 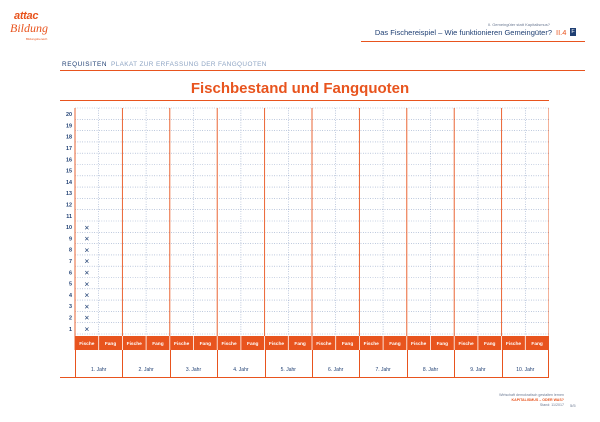 What do you see at coordinates (573, 32) in the screenshot?
I see `header-badge: F` at bounding box center [573, 32].